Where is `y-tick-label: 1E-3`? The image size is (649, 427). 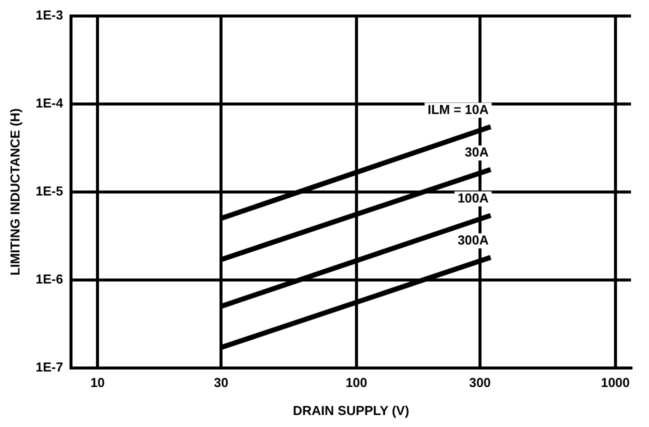
y-tick-label: 1E-3 is located at coordinates (50, 15).